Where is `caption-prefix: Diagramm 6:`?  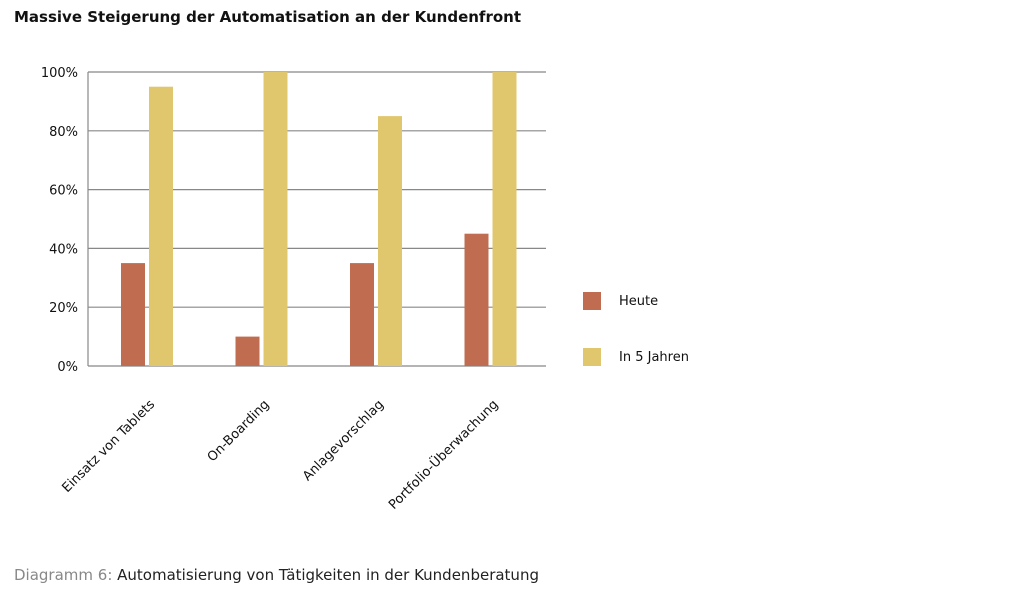
caption-prefix: Diagramm 6: is located at coordinates (63, 575).